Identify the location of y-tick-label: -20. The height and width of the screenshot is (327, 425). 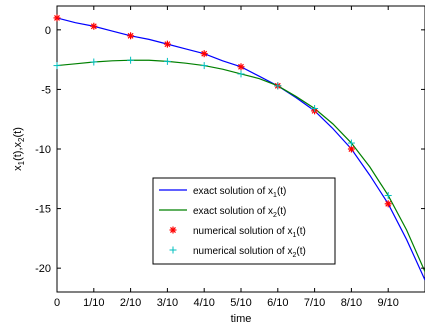
(43, 269).